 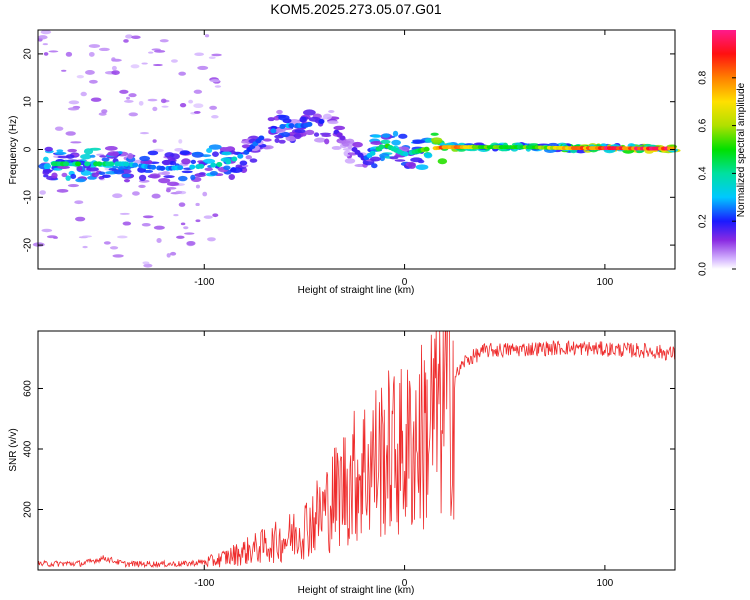 What do you see at coordinates (28, 448) in the screenshot?
I see `snr-ytick-label: 400` at bounding box center [28, 448].